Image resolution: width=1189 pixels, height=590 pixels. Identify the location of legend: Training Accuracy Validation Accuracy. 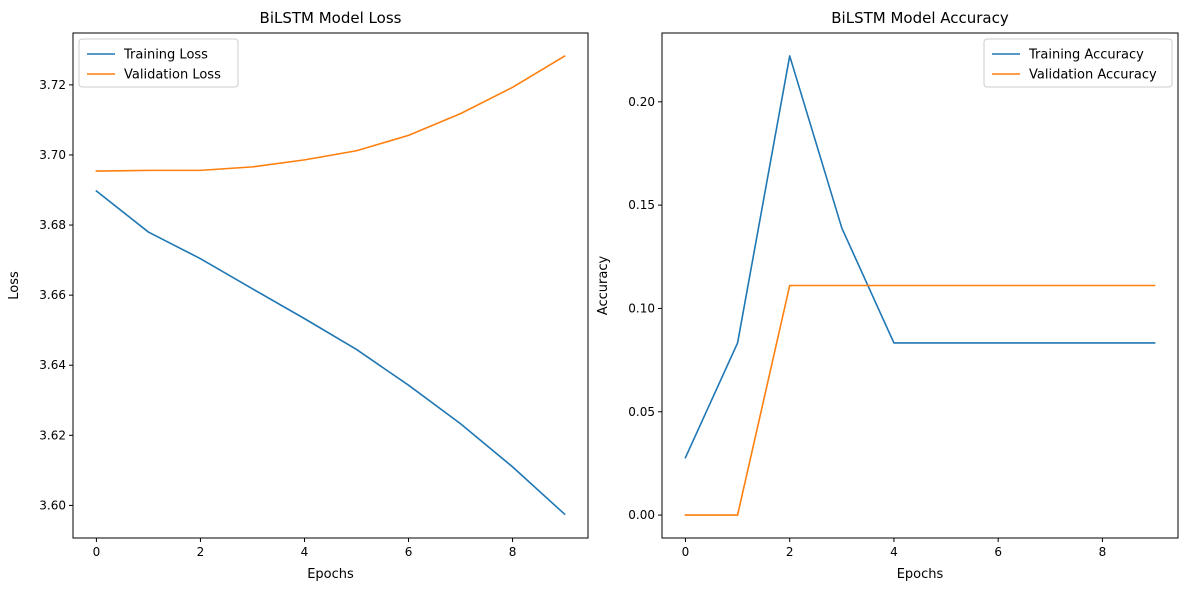
(1078, 63).